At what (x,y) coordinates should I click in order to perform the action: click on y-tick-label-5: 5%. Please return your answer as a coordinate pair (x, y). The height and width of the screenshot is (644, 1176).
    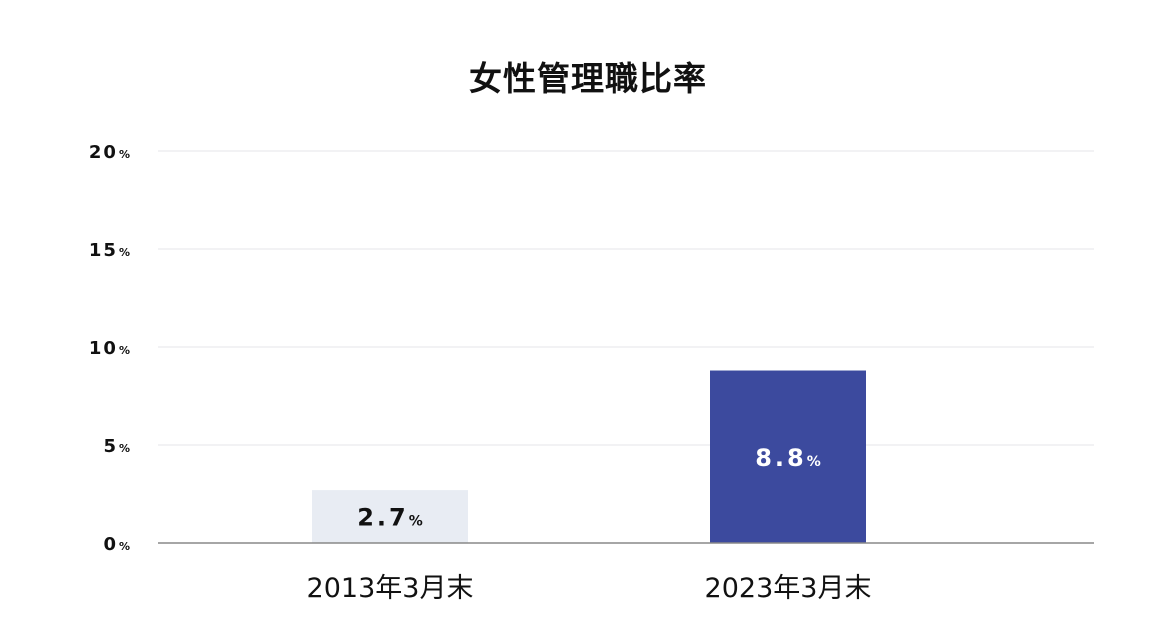
    Looking at the image, I should click on (116, 446).